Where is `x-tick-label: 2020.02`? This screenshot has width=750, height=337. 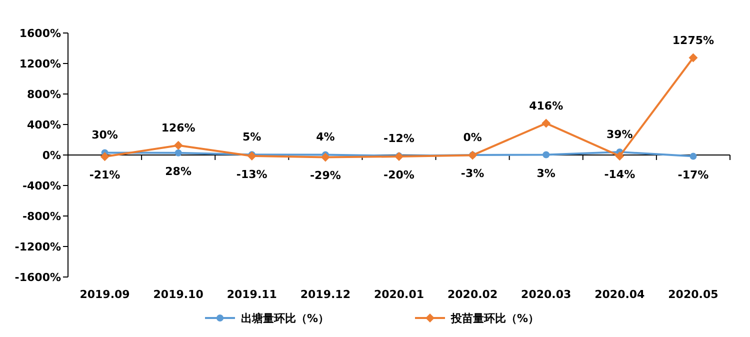
x-tick-label: 2020.02 is located at coordinates (473, 294).